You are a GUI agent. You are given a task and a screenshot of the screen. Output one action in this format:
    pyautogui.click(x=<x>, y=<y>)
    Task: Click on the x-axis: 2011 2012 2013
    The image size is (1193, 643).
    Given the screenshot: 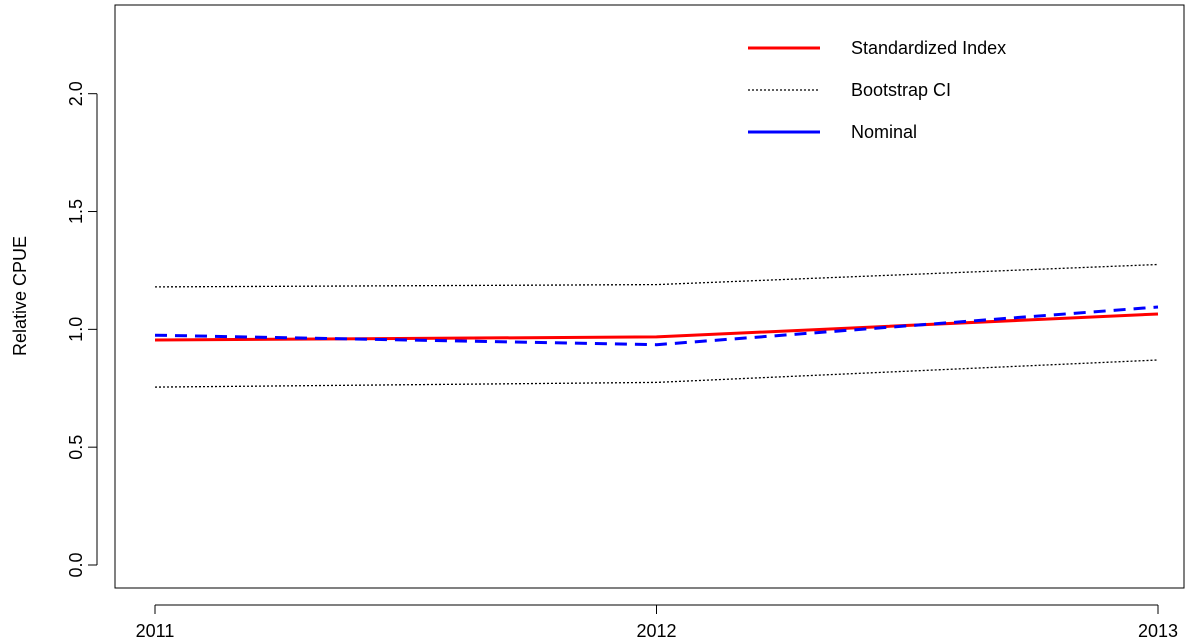 What is the action you would take?
    pyautogui.click(x=657, y=622)
    